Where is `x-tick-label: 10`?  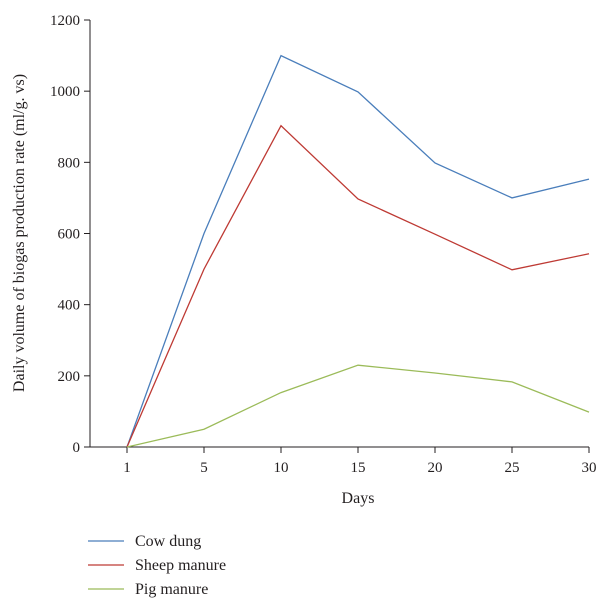
x-tick-label: 10 is located at coordinates (281, 468).